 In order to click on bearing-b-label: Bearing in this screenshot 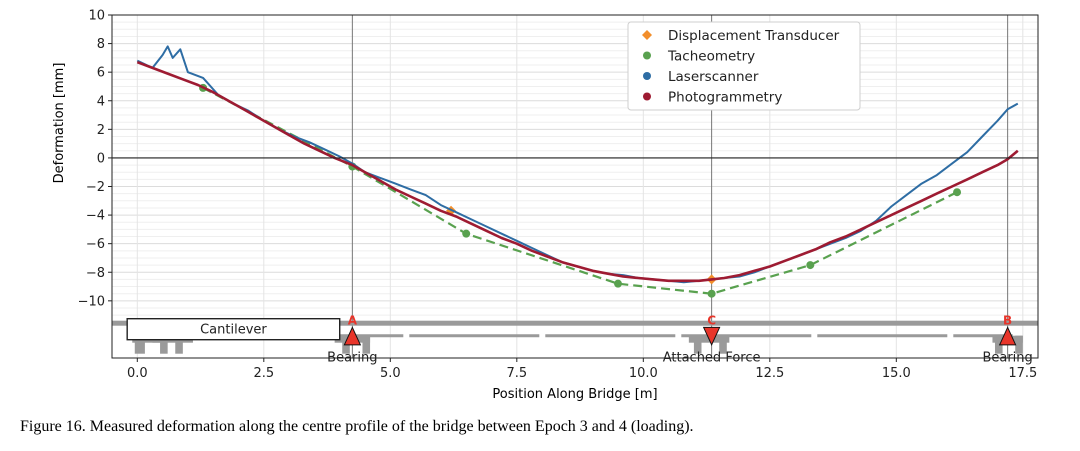, I will do `click(1007, 357)`.